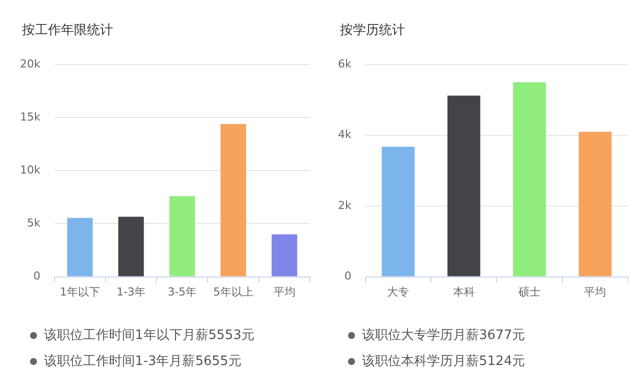 This screenshot has height=370, width=637. What do you see at coordinates (30, 117) in the screenshot?
I see `y-tick-label: 15k` at bounding box center [30, 117].